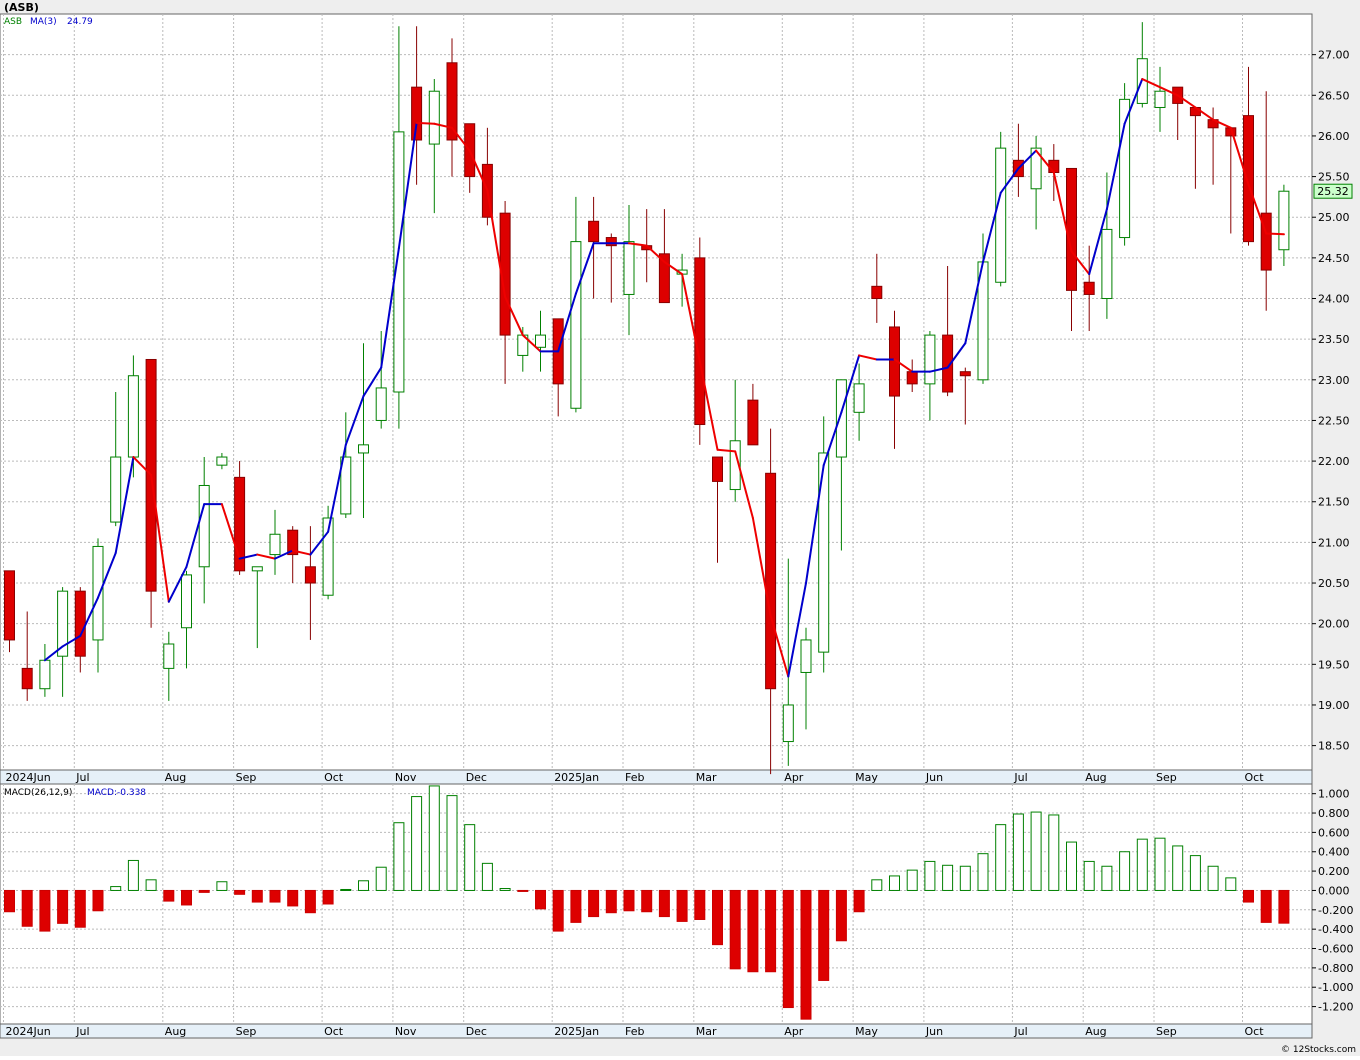 The height and width of the screenshot is (1060, 1360). I want to click on price-tick-label: 25.50, so click(1334, 177).